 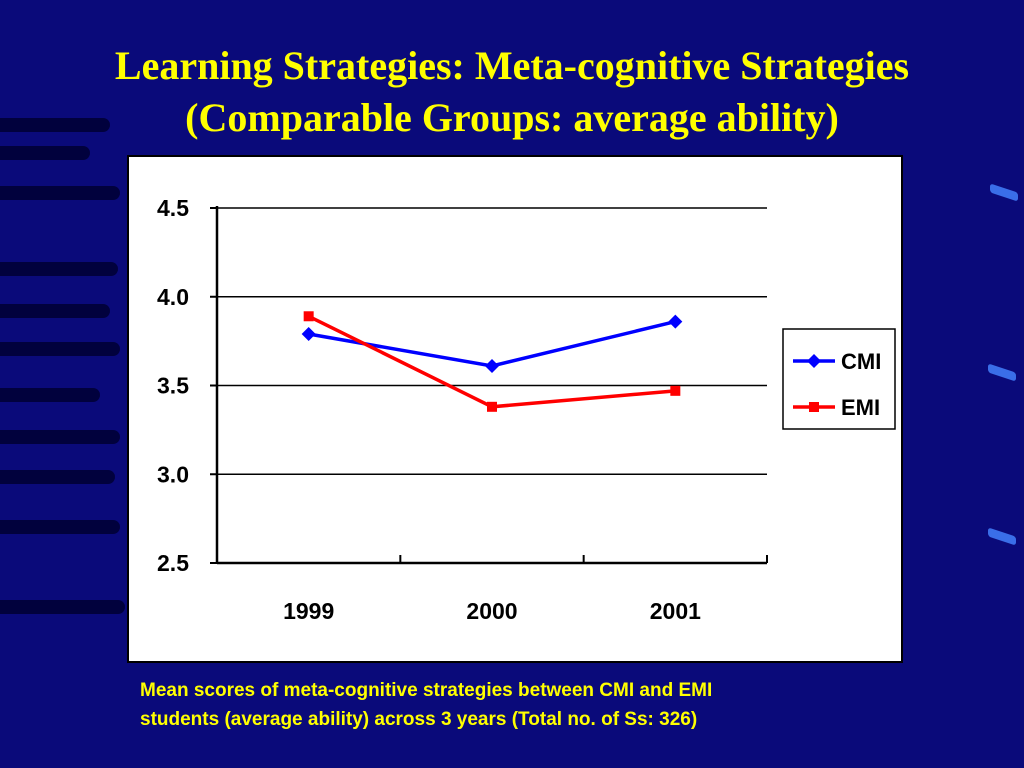 What do you see at coordinates (173, 208) in the screenshot?
I see `y-tick-label: 4.5` at bounding box center [173, 208].